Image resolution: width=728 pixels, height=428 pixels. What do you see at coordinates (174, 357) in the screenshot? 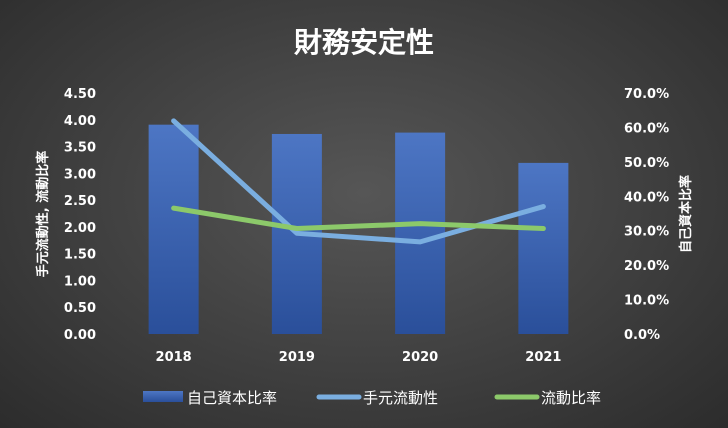
I see `x-tick-label: 2018` at bounding box center [174, 357].